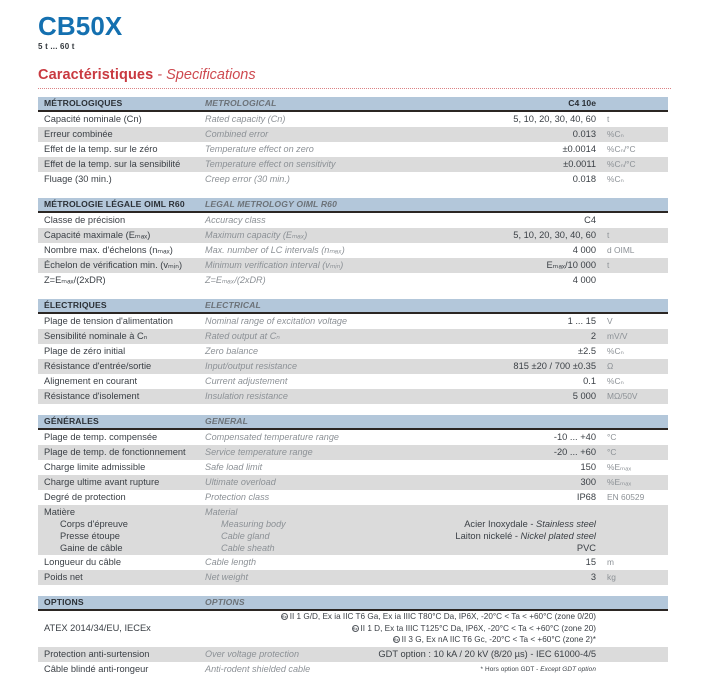  What do you see at coordinates (275, 249) in the screenshot?
I see `row-label-en: Max. number of LC intervals (nₘₐₓ)` at bounding box center [275, 249].